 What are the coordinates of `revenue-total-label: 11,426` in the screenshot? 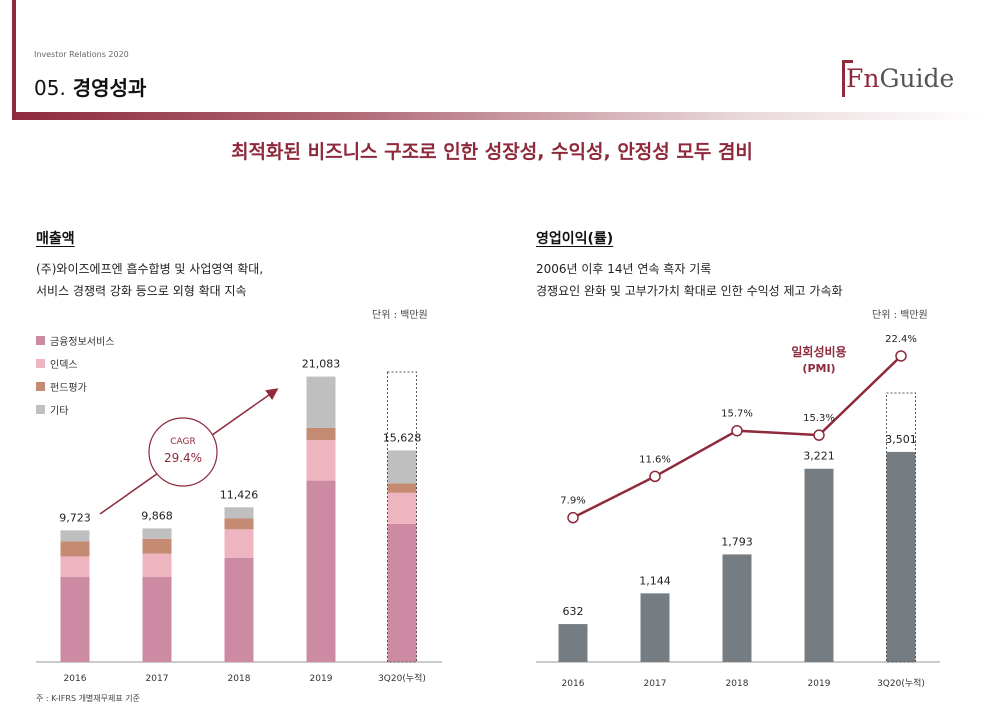 It's located at (239, 494).